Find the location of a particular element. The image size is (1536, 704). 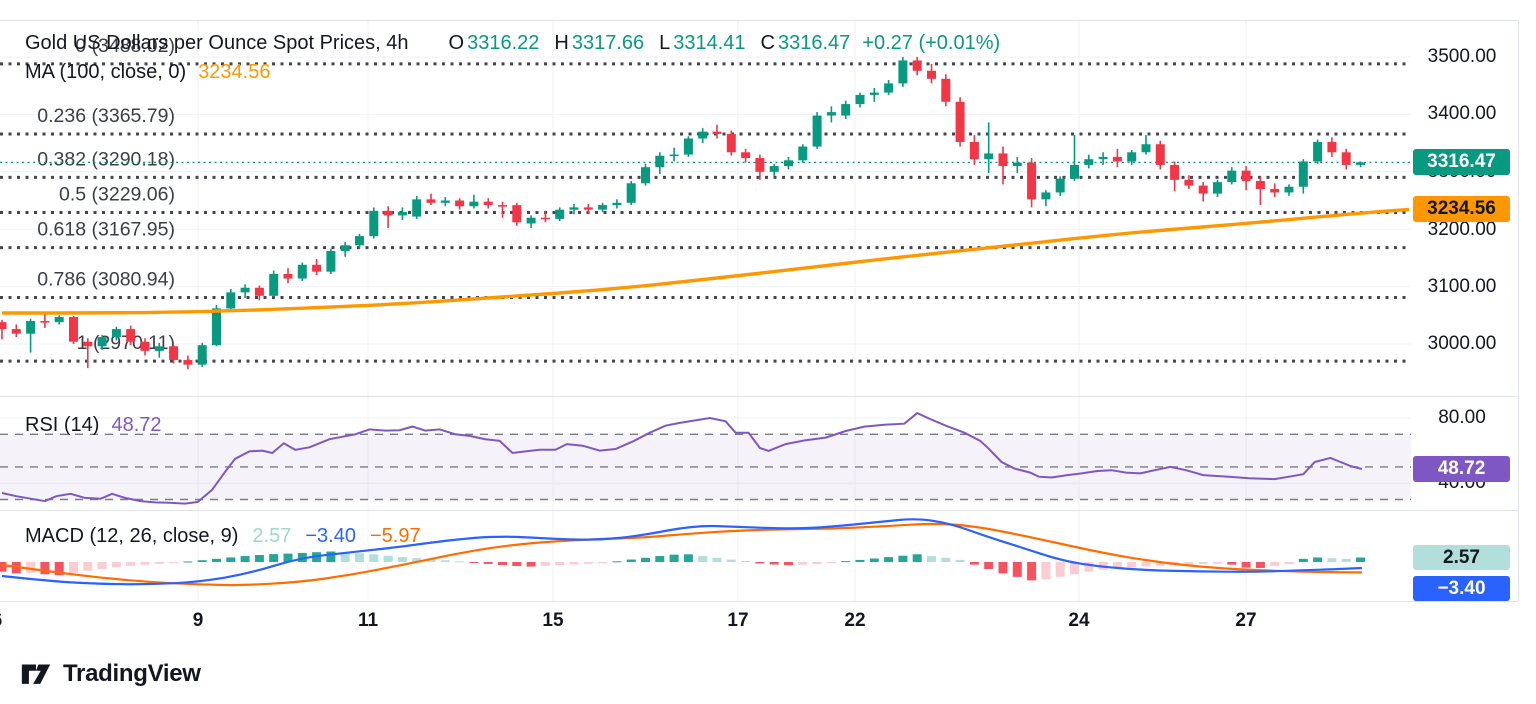

rsi-line is located at coordinates (682, 458).